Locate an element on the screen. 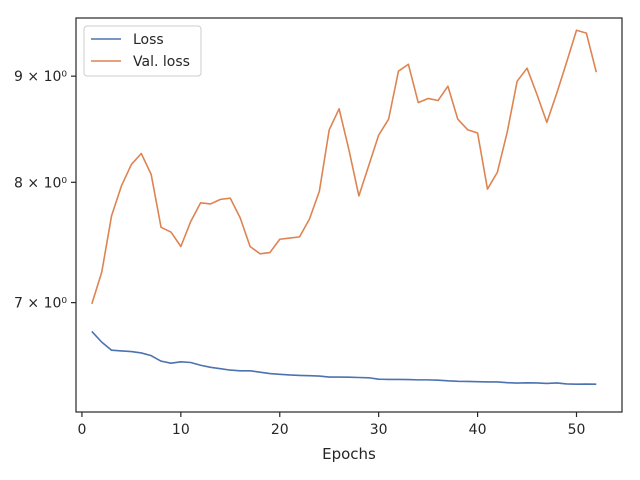  x-tick-label: 40 is located at coordinates (478, 430).